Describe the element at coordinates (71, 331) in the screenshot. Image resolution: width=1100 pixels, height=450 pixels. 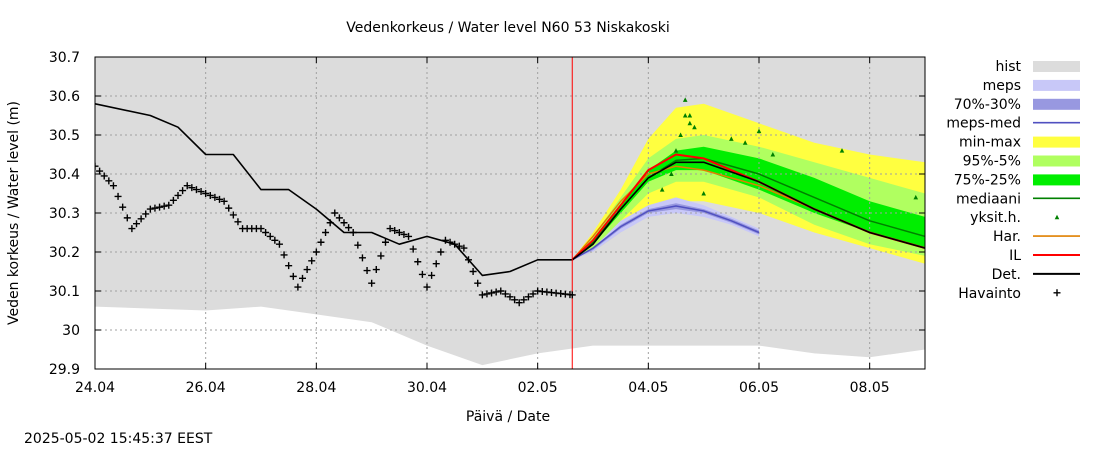
I see `y-tick-label: 30` at that location.